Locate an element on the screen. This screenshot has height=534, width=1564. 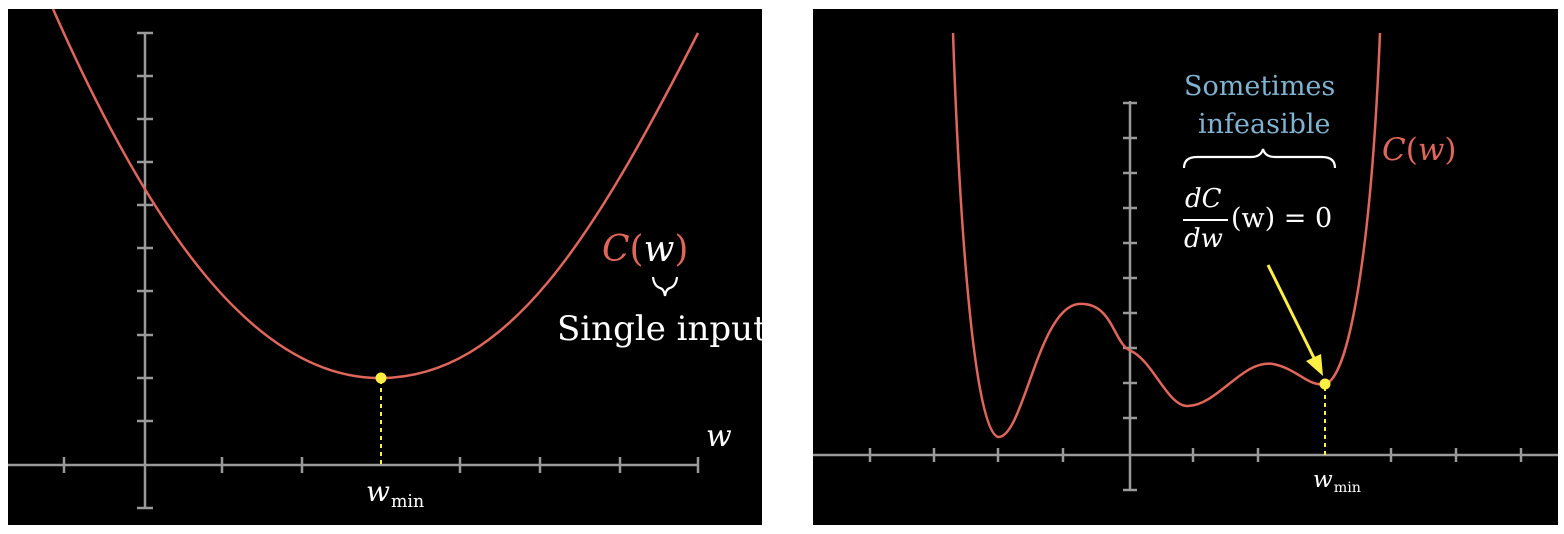
left-underbrace is located at coordinates (665, 286).